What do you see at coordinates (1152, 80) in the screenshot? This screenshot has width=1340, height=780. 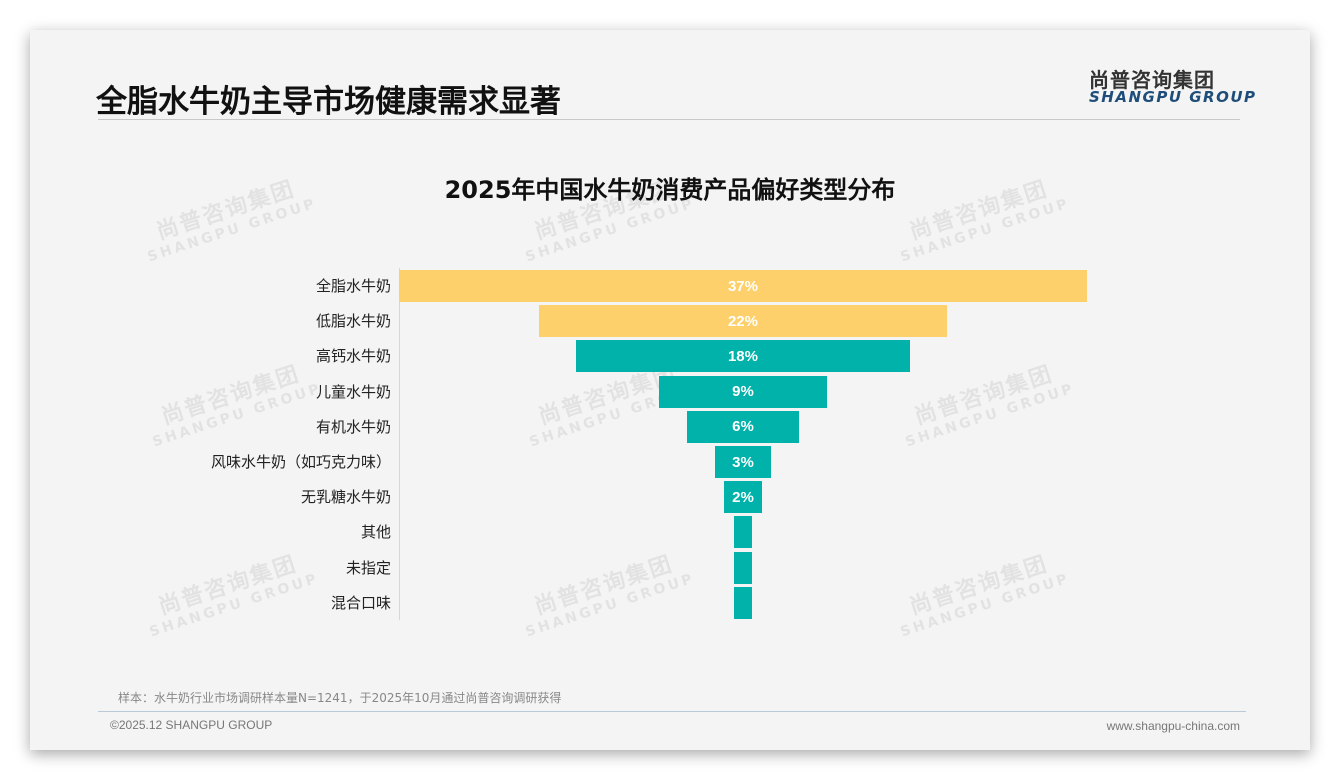 I see `logo-chinese: 尚普咨询集团` at bounding box center [1152, 80].